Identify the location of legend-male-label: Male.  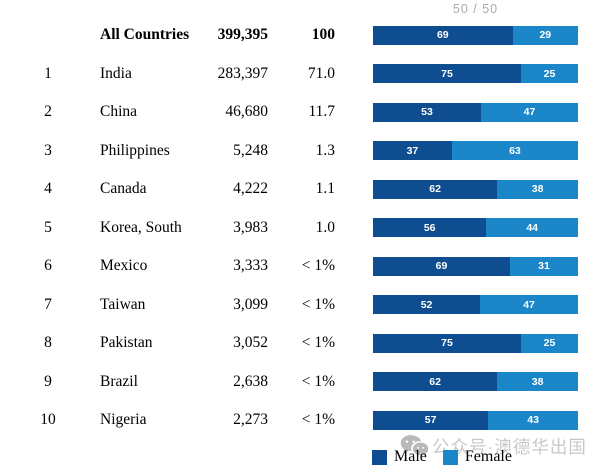
(410, 456).